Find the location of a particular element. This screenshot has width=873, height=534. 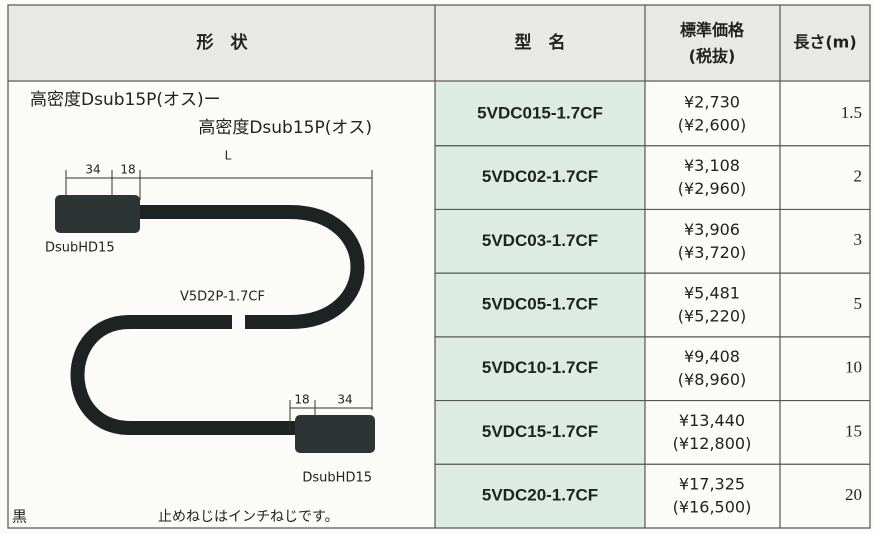

model: 5VDC20-1.7CF is located at coordinates (540, 495).